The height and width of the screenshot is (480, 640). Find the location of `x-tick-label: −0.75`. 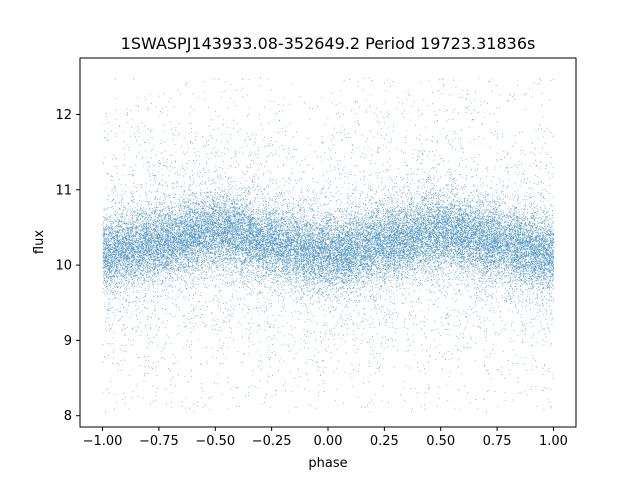

x-tick-label: −0.75 is located at coordinates (159, 441).